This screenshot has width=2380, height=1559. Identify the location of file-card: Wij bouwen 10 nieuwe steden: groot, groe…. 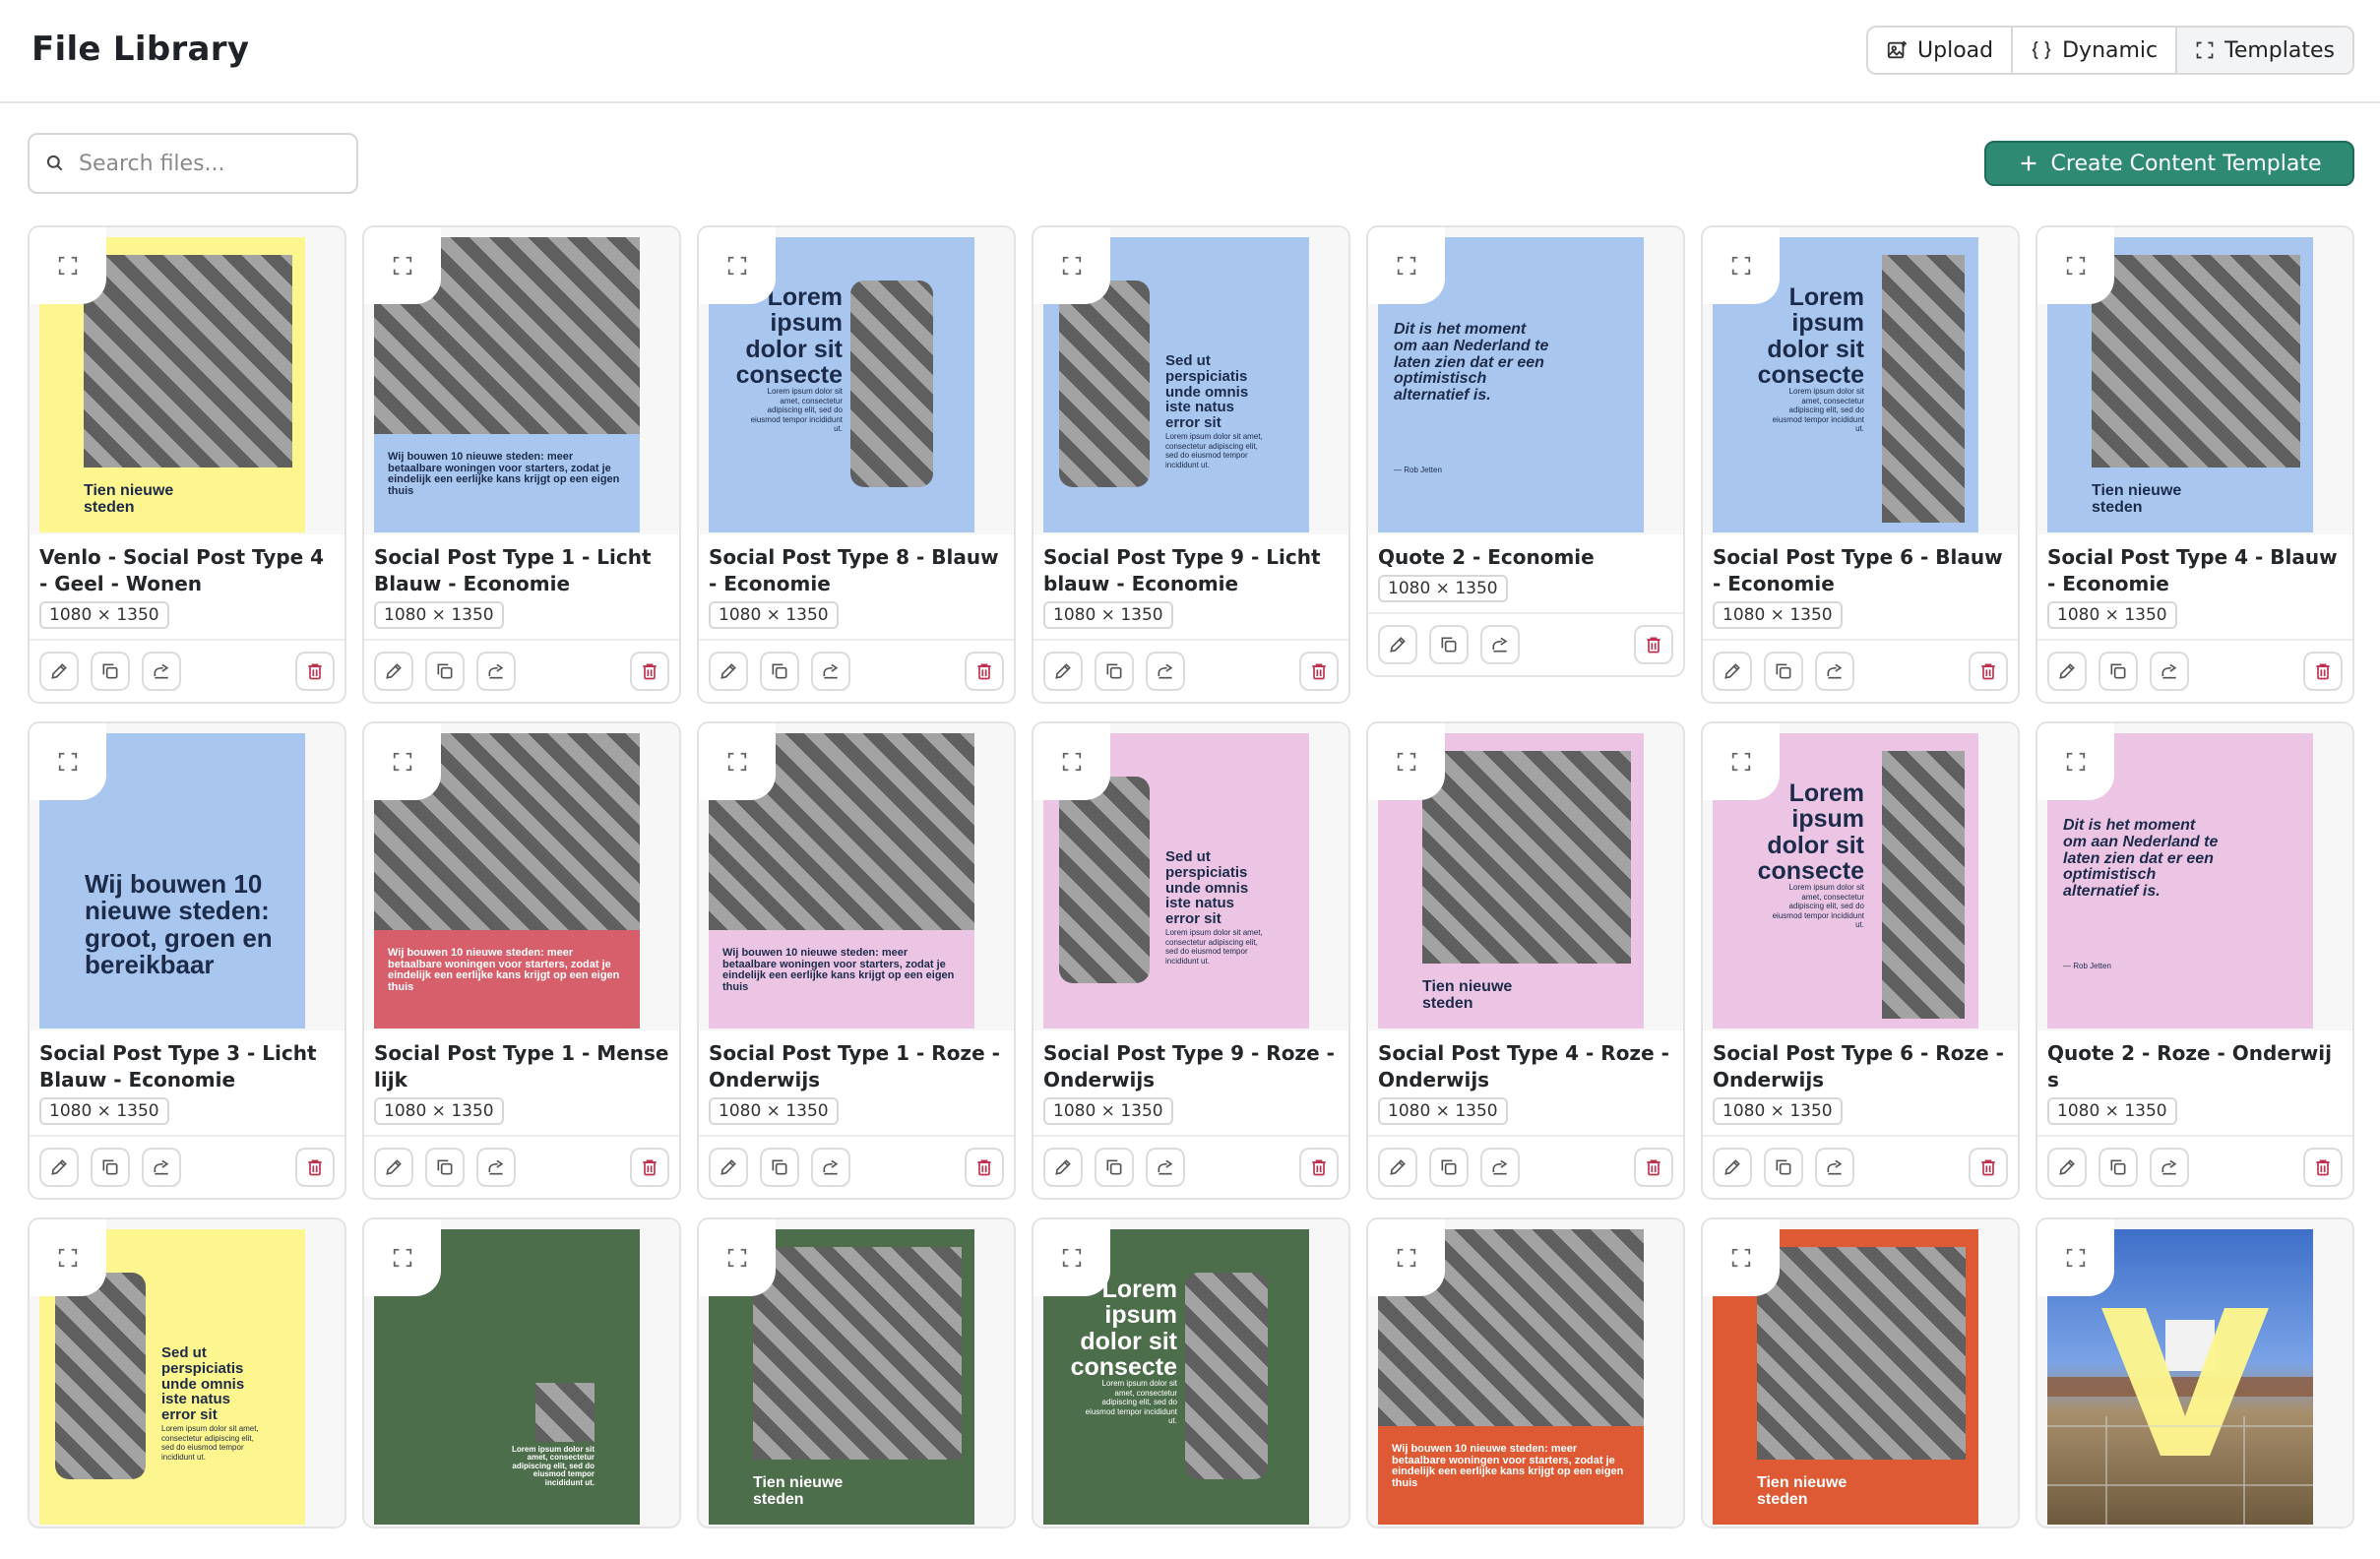
(187, 960).